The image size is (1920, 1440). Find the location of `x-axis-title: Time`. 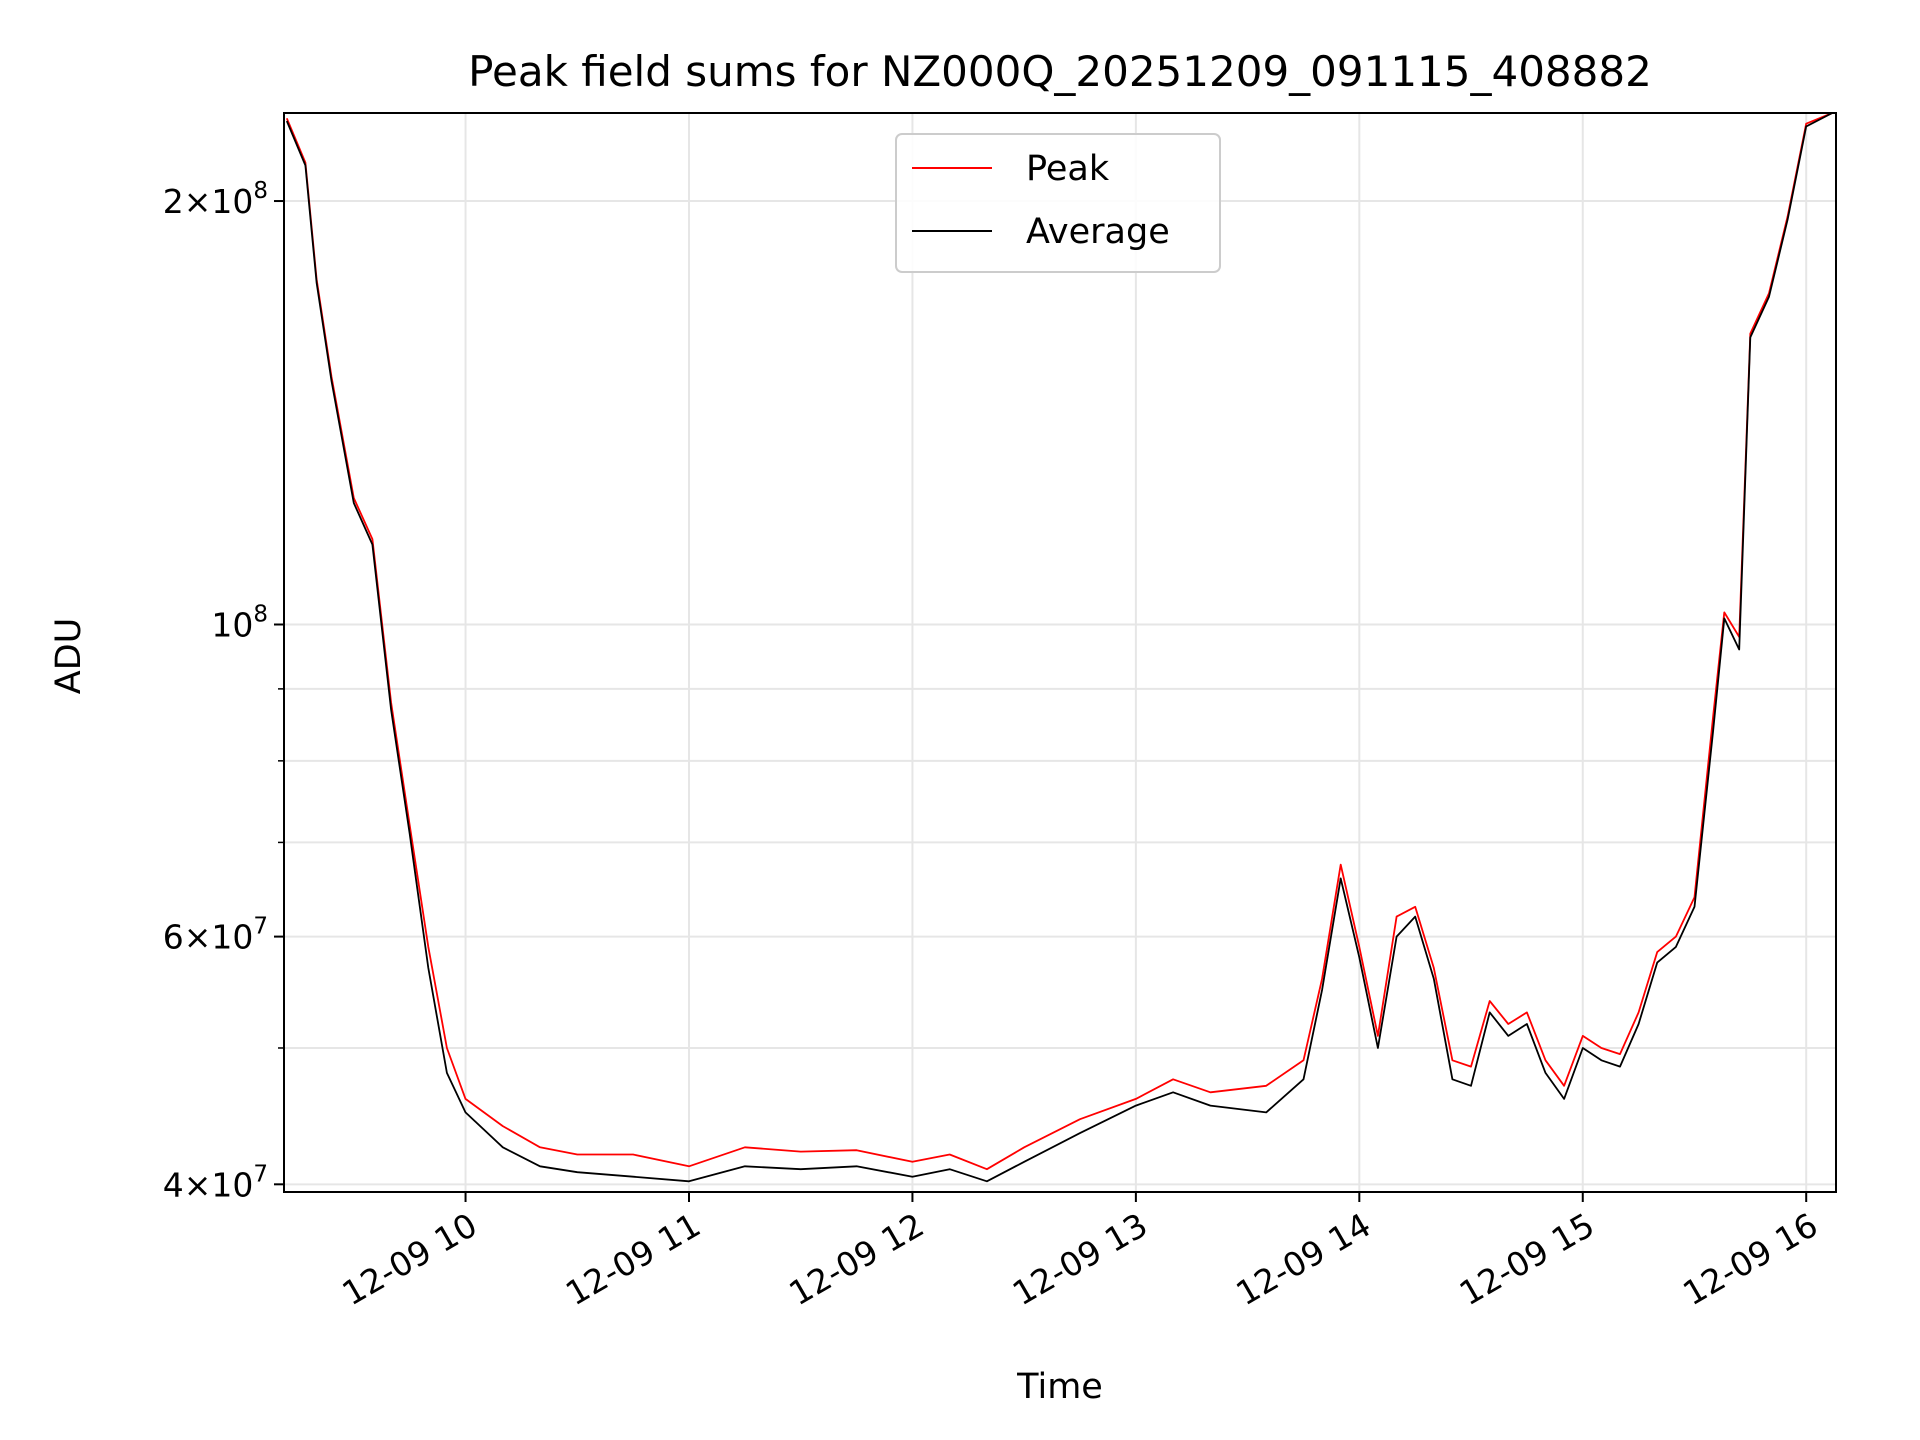

x-axis-title: Time is located at coordinates (1059, 1387).